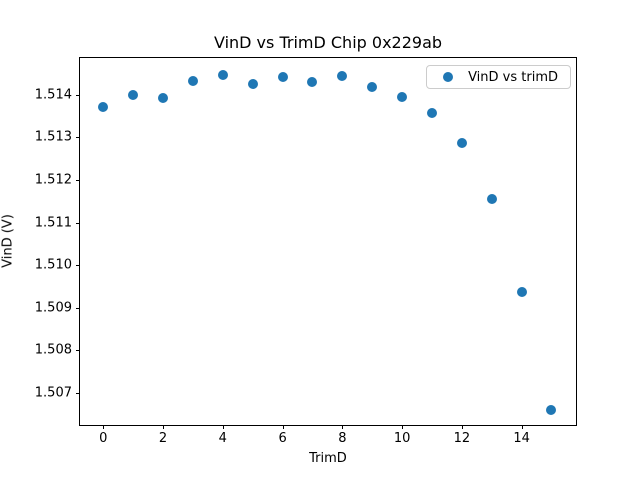 This screenshot has height=480, width=640. Describe the element at coordinates (328, 42) in the screenshot. I see `chart-title: VinD vs TrimD Chip 0x229ab` at that location.